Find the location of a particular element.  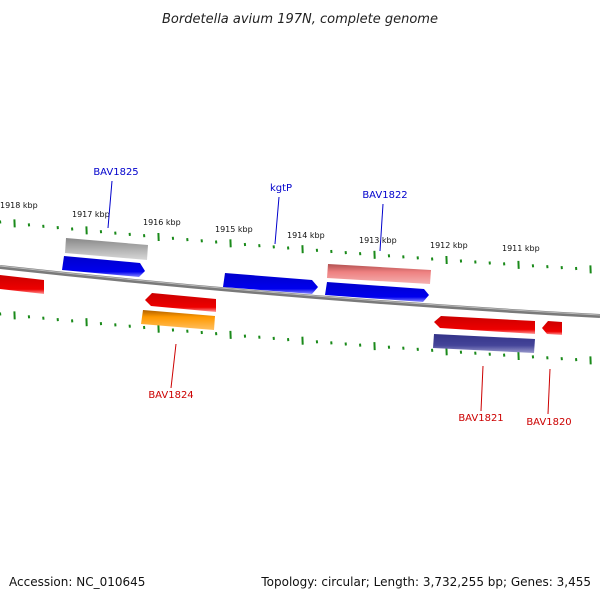

gene-label-bav1821: BAV1821 is located at coordinates (480, 418).